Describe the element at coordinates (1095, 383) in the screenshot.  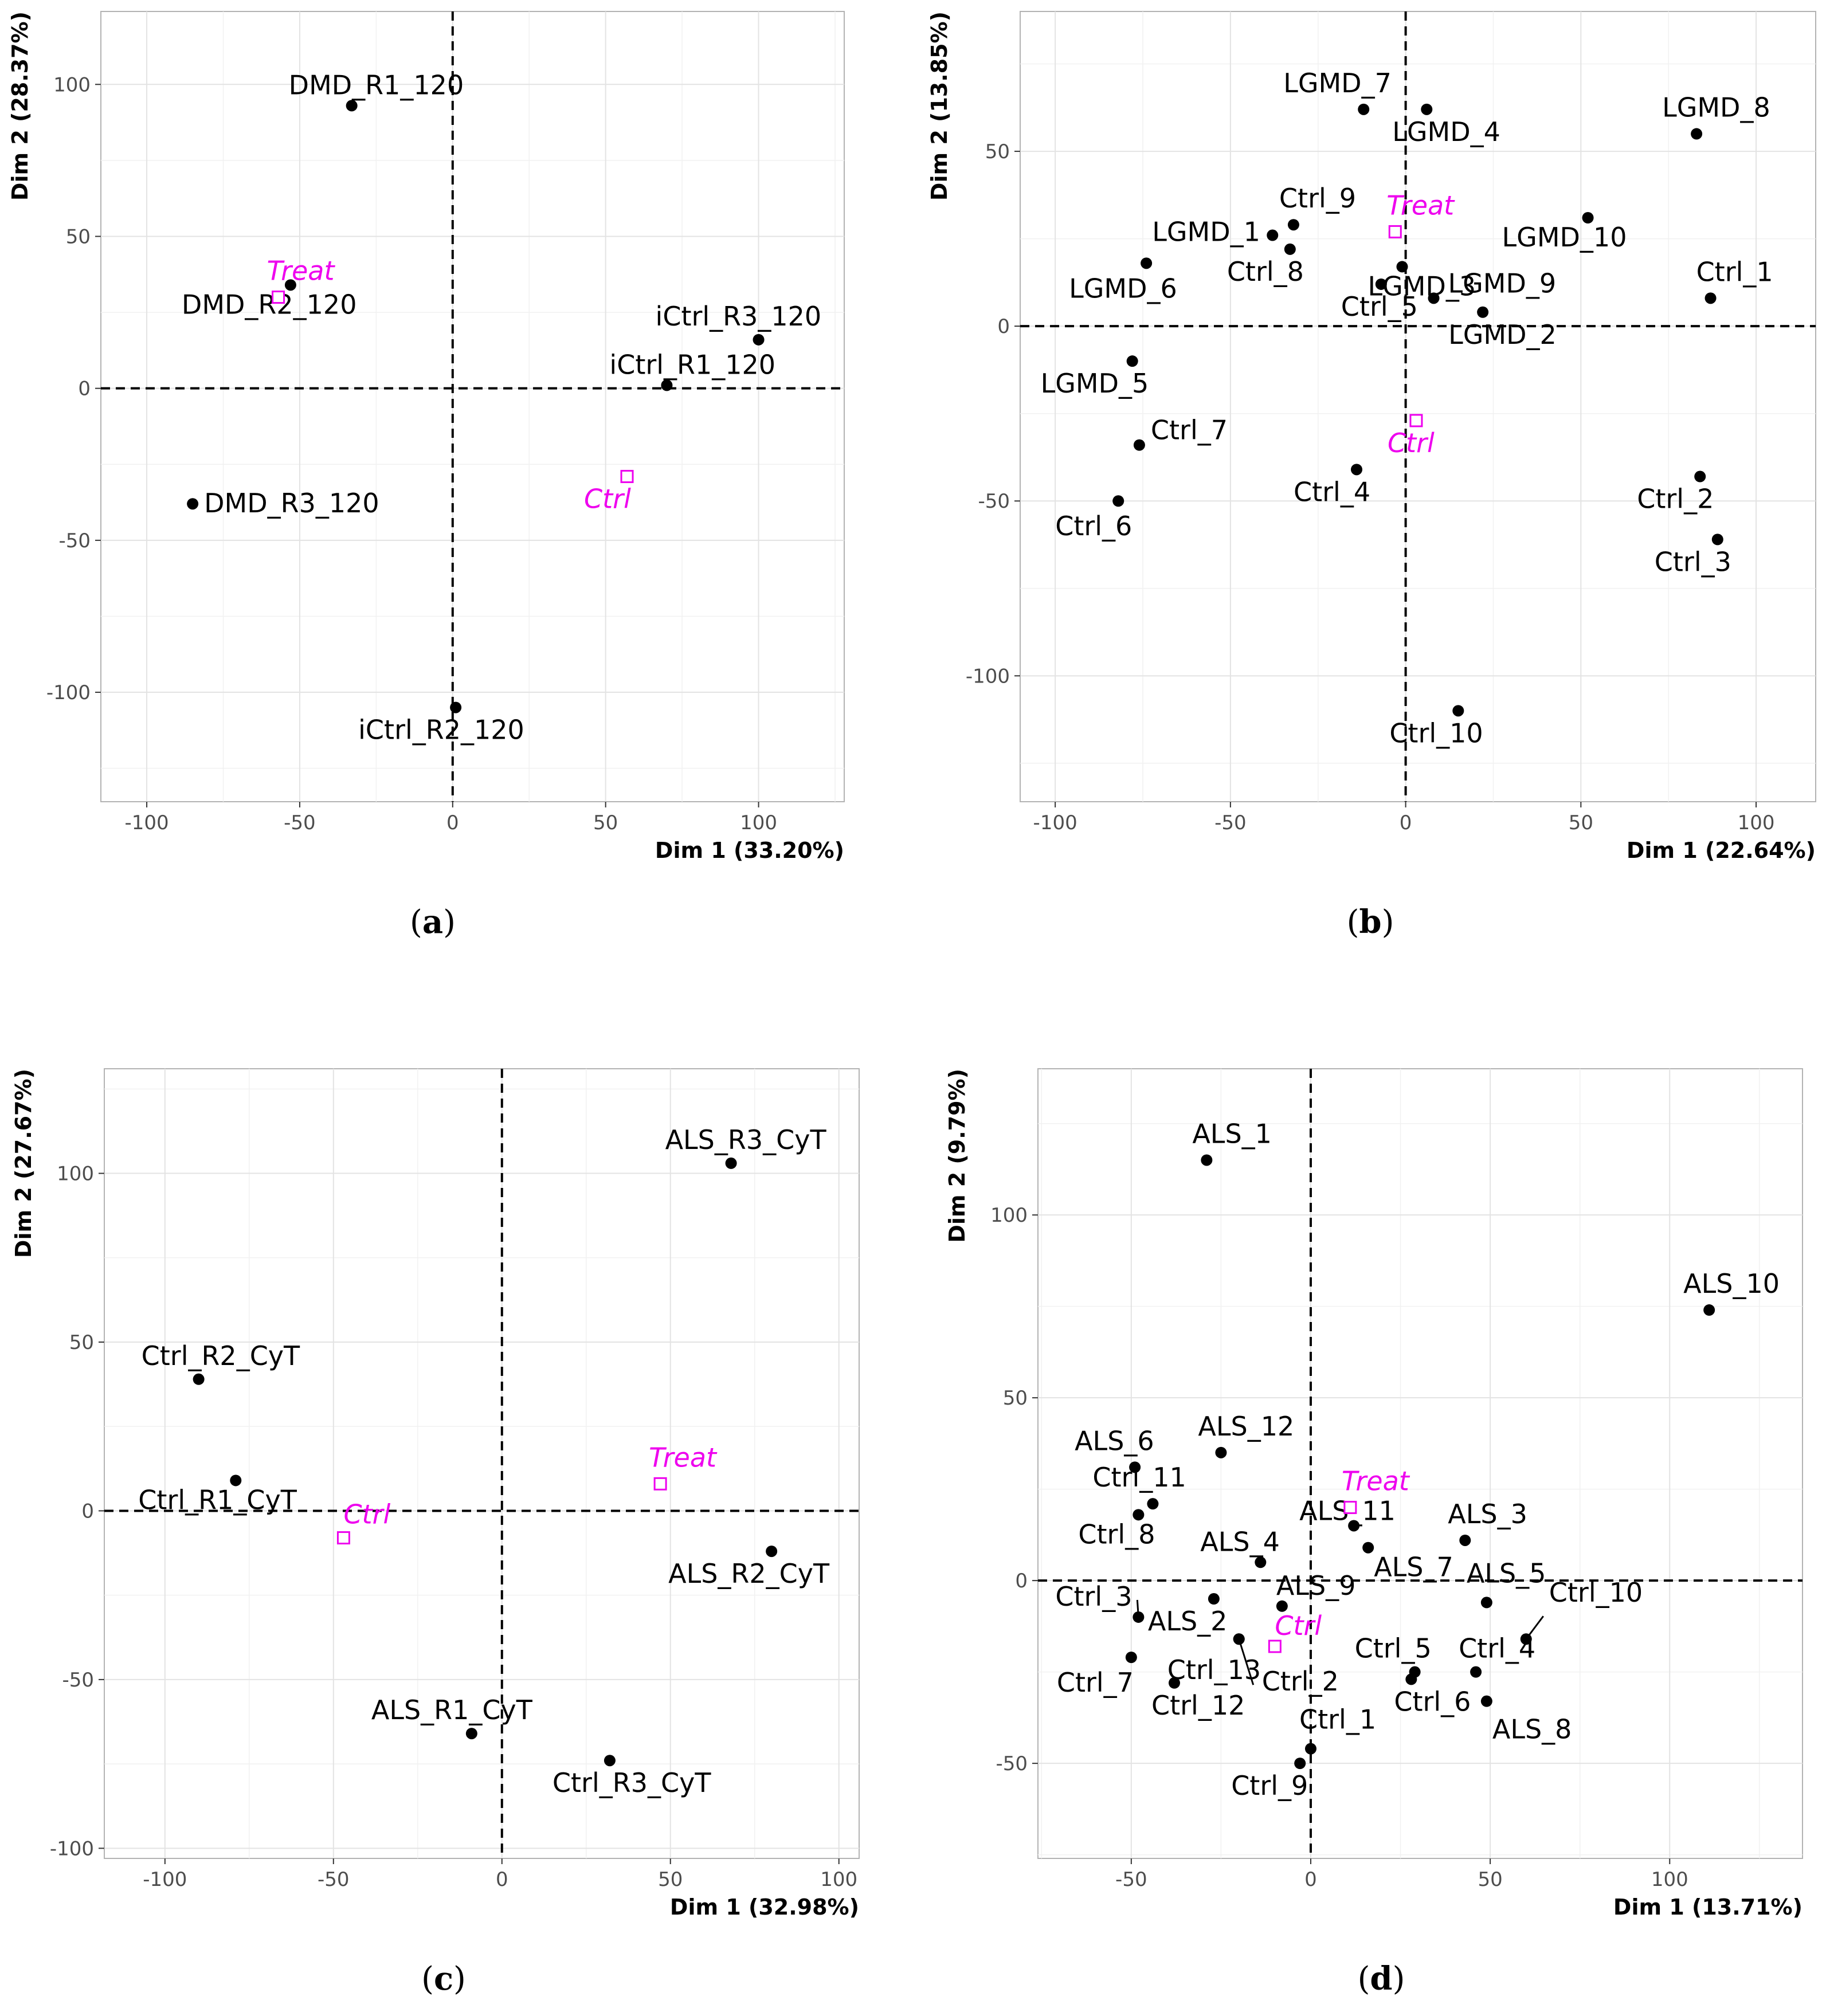
I see `data-point-label: LGMD_5` at that location.